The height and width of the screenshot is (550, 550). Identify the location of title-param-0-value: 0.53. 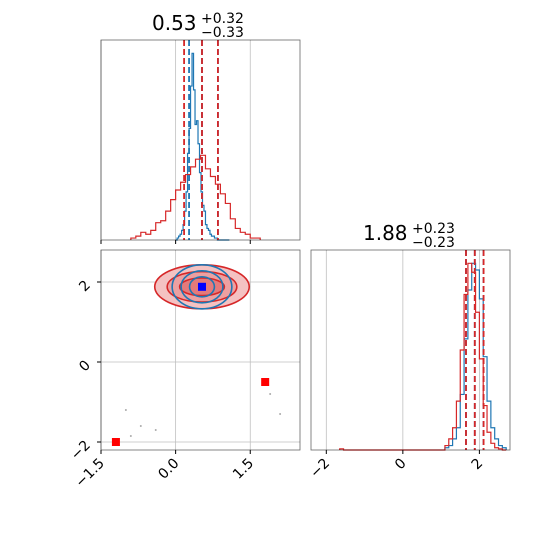
(174, 23).